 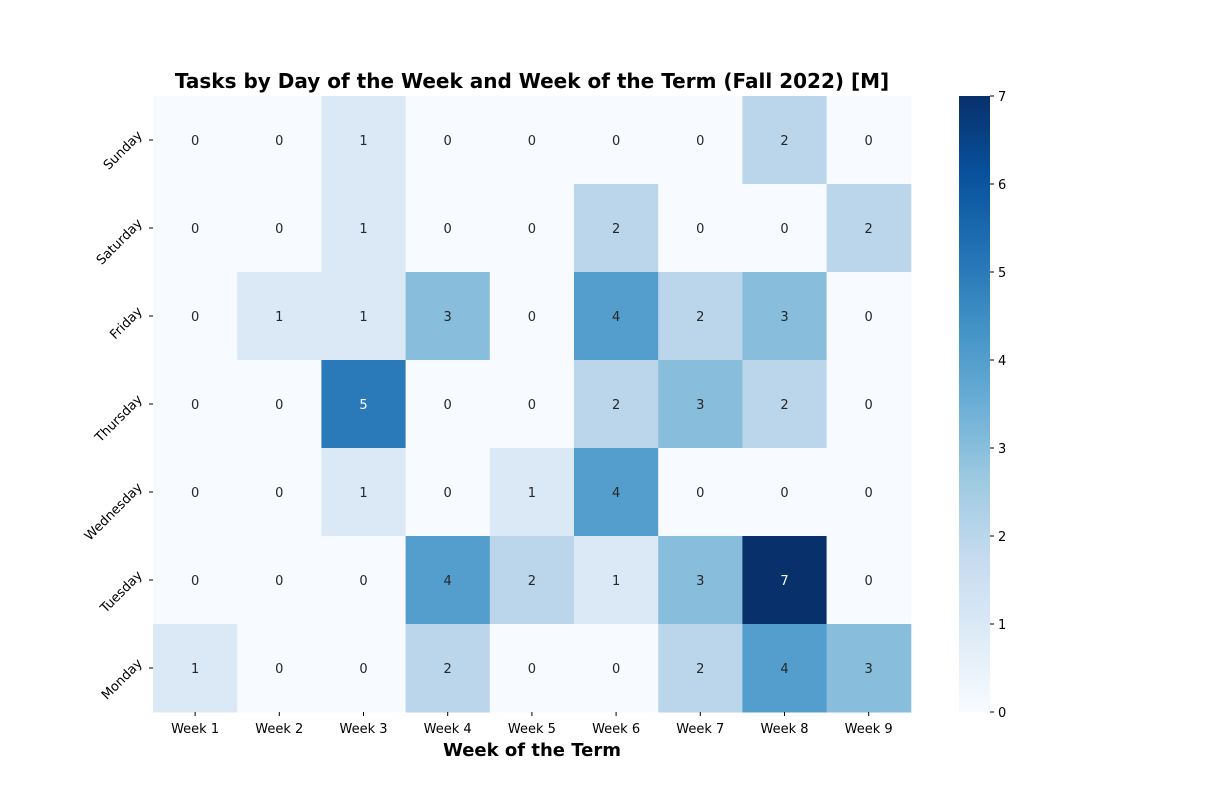 What do you see at coordinates (869, 729) in the screenshot?
I see `x-tick-label: Week 9` at bounding box center [869, 729].